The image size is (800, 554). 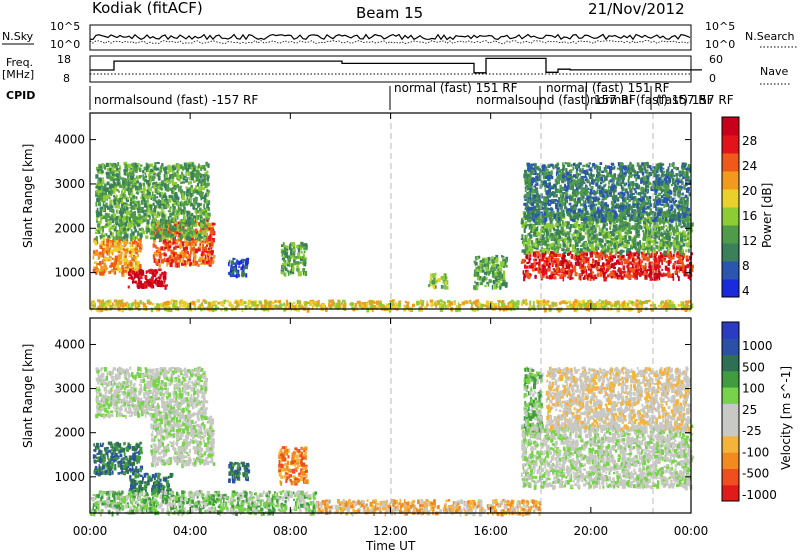 What do you see at coordinates (652, 100) in the screenshot?
I see `cpid-segment-5: normal (fast) 157 RF` at bounding box center [652, 100].